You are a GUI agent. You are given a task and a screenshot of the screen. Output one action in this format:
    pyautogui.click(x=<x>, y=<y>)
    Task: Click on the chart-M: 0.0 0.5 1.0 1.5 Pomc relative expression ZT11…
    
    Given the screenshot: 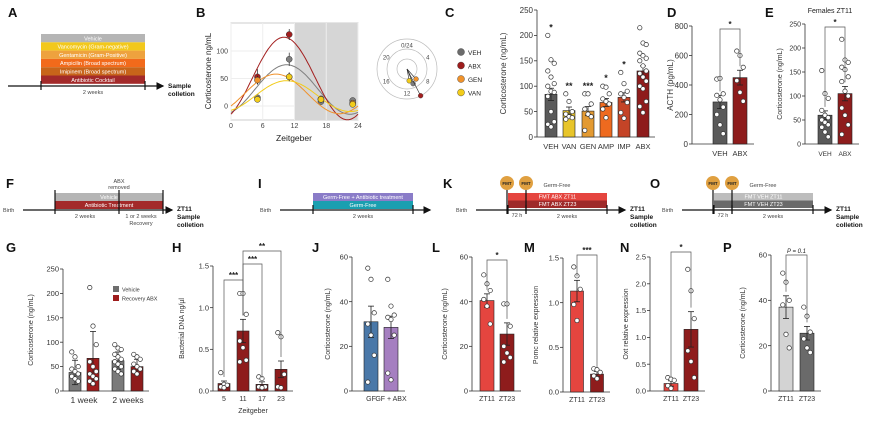 What is the action you would take?
    pyautogui.click(x=571, y=325)
    